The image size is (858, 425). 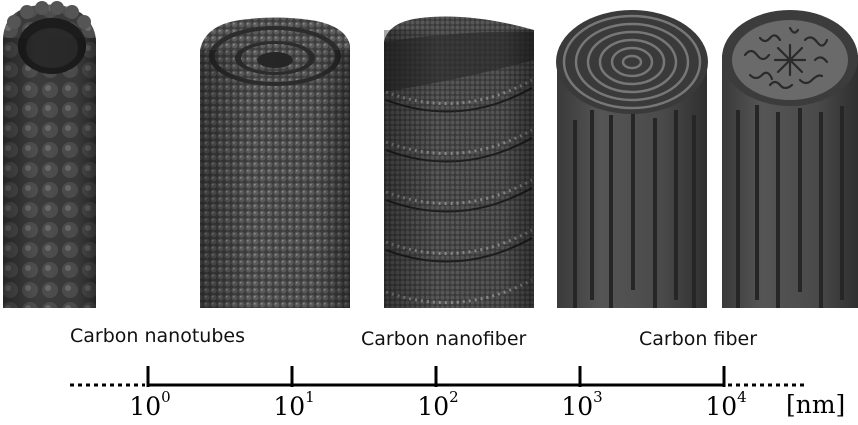 I want to click on carbon-fiber-concentric-image, so click(x=632, y=159).